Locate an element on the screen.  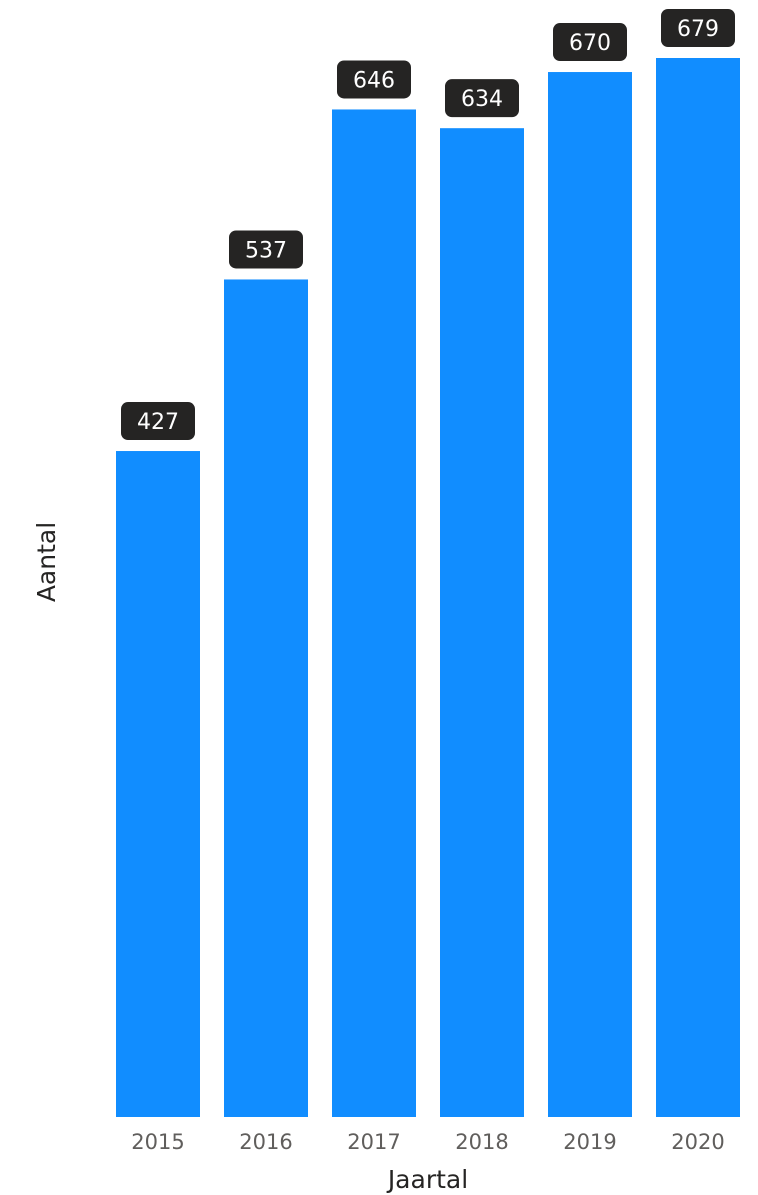
y-axis-title: Aantal is located at coordinates (46, 562).